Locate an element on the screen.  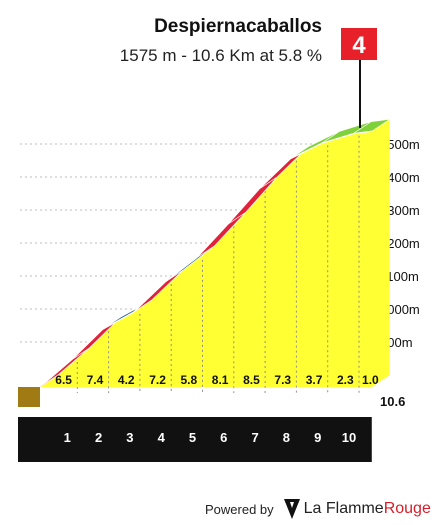
km-label: 4 is located at coordinates (162, 437).